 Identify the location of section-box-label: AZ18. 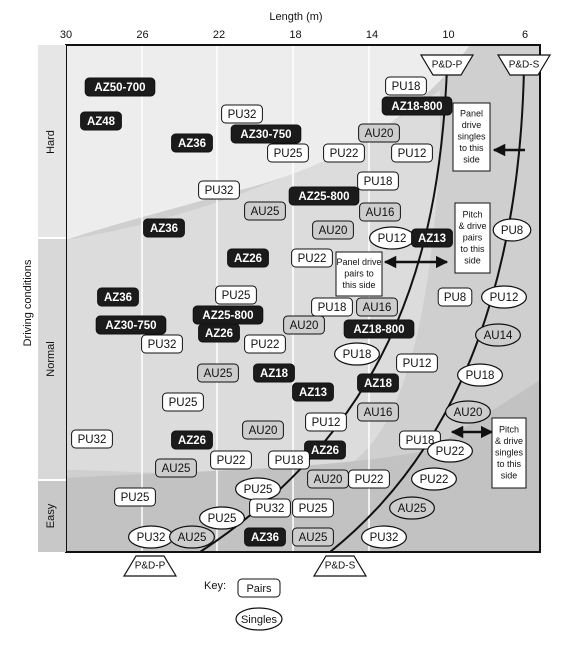
(378, 384).